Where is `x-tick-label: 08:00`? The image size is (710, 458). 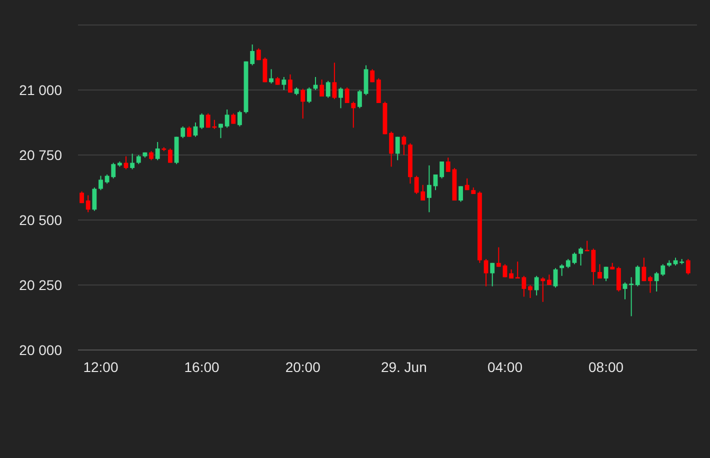
x-tick-label: 08:00 is located at coordinates (606, 367).